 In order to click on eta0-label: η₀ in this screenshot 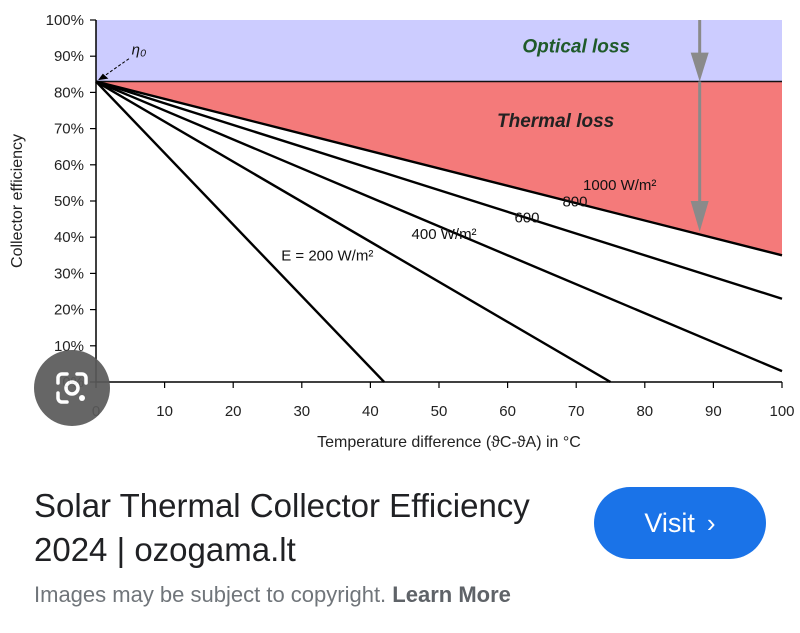, I will do `click(139, 49)`.